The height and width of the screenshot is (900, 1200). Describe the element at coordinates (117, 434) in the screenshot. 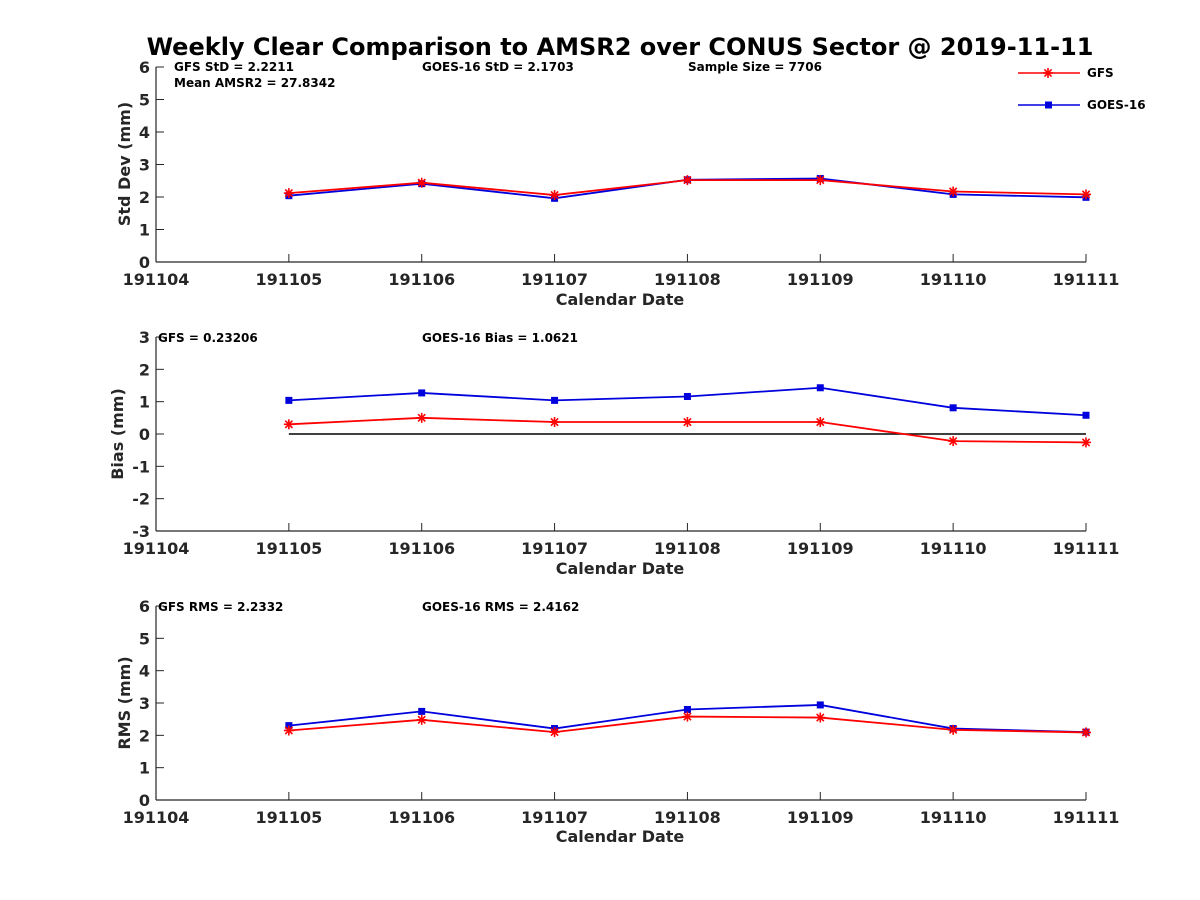

I see `bias-y-axis-label: Bias (mm)` at that location.